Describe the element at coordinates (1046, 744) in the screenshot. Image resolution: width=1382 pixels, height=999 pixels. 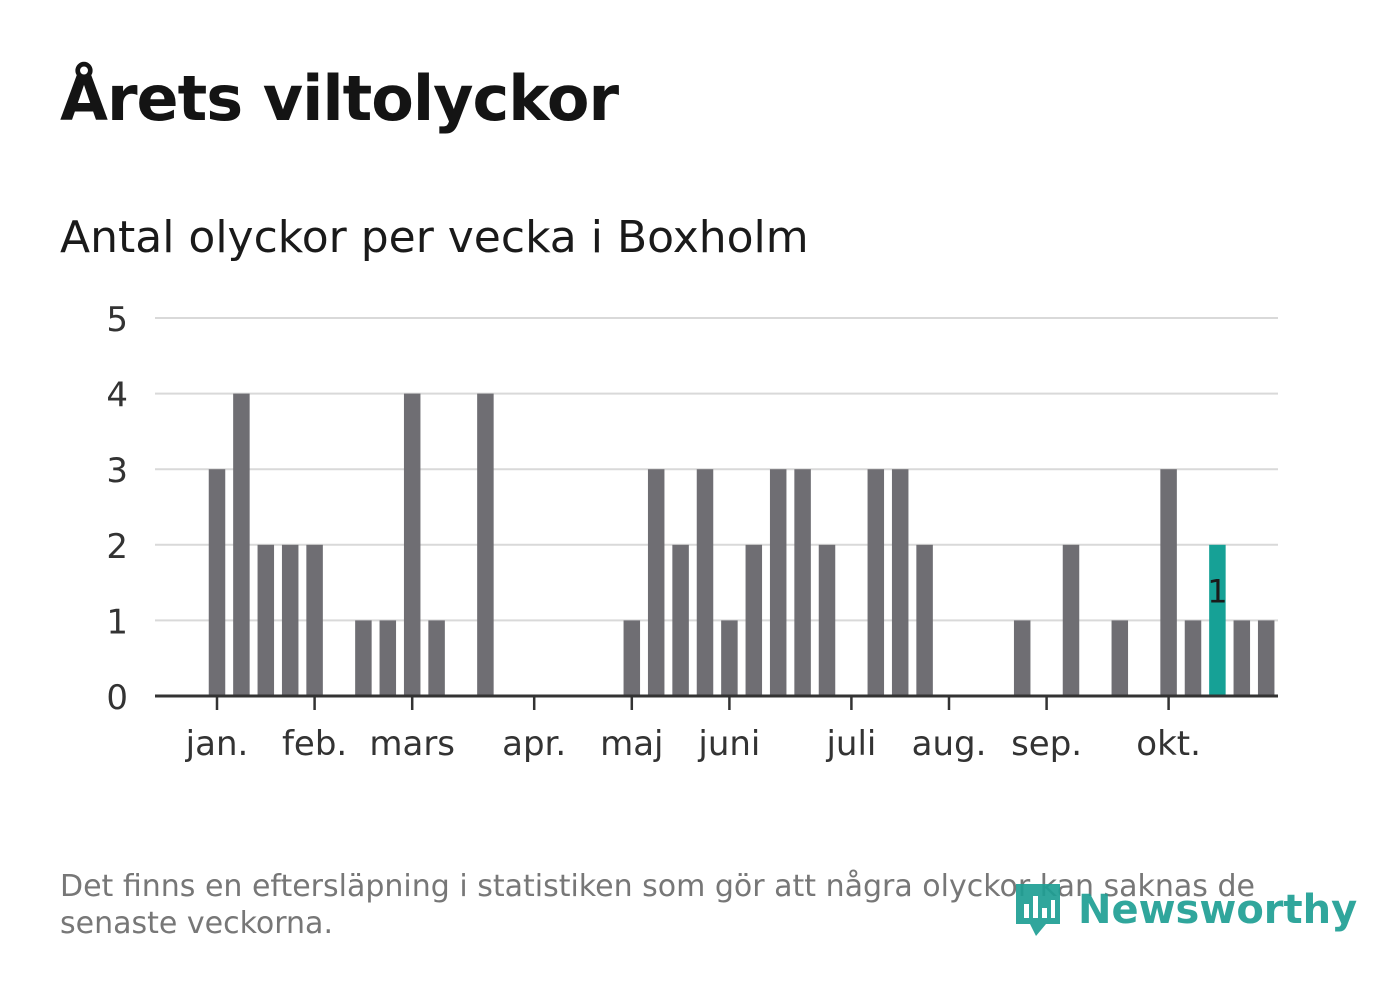
I see `x-tick-label: sep.` at that location.